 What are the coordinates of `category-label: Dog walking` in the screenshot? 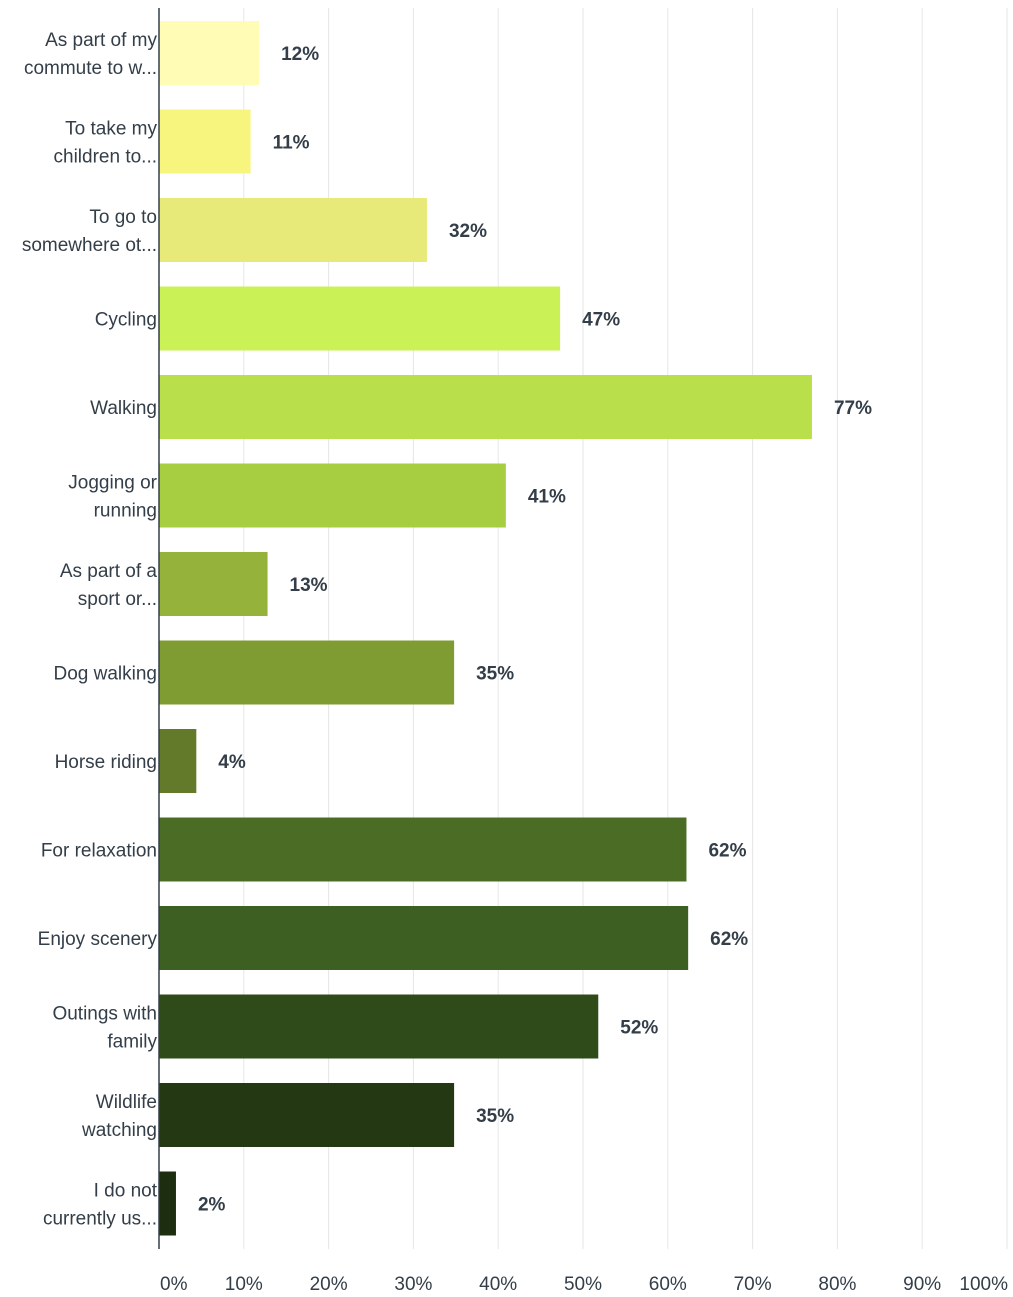 It's located at (106, 674).